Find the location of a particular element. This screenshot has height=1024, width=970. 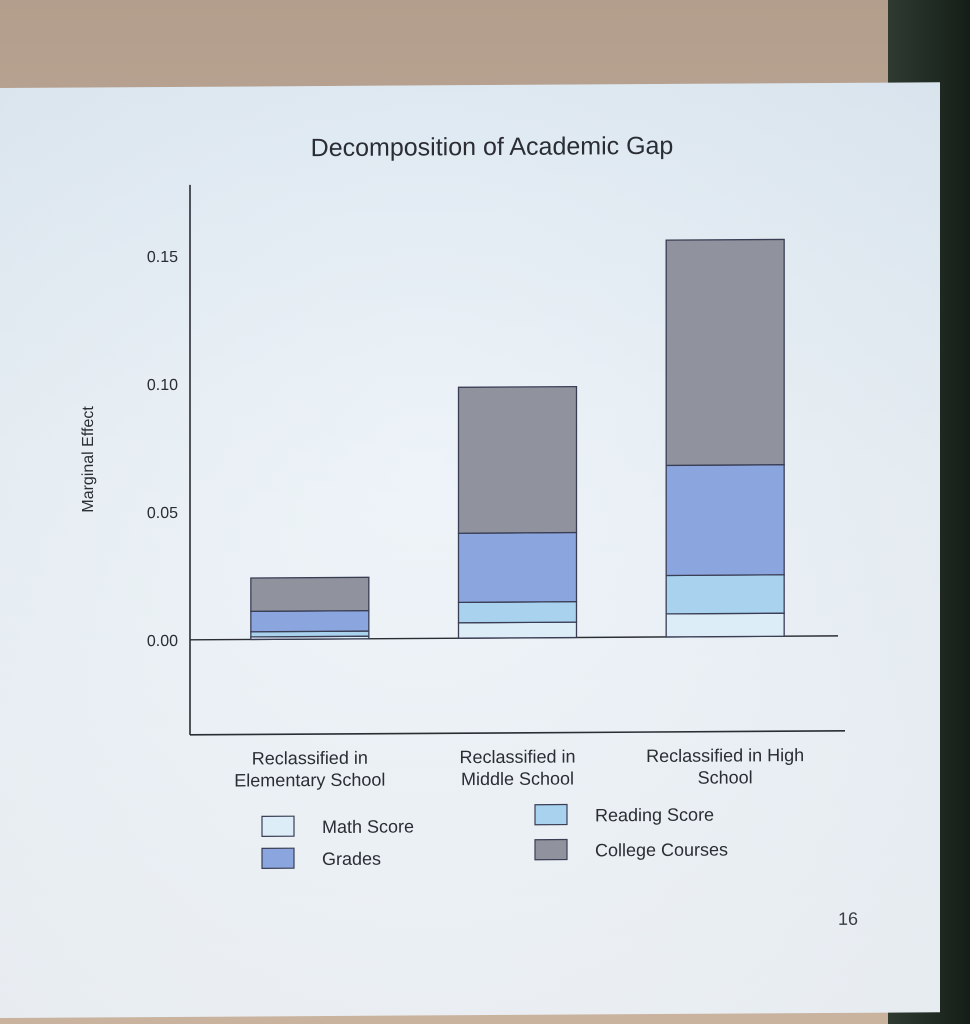

y-tick-label: 0.05 is located at coordinates (162, 513).